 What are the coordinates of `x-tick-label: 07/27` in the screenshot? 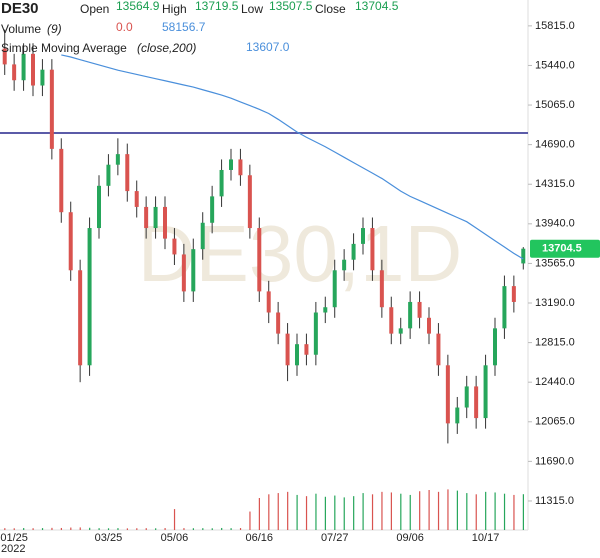 It's located at (335, 538).